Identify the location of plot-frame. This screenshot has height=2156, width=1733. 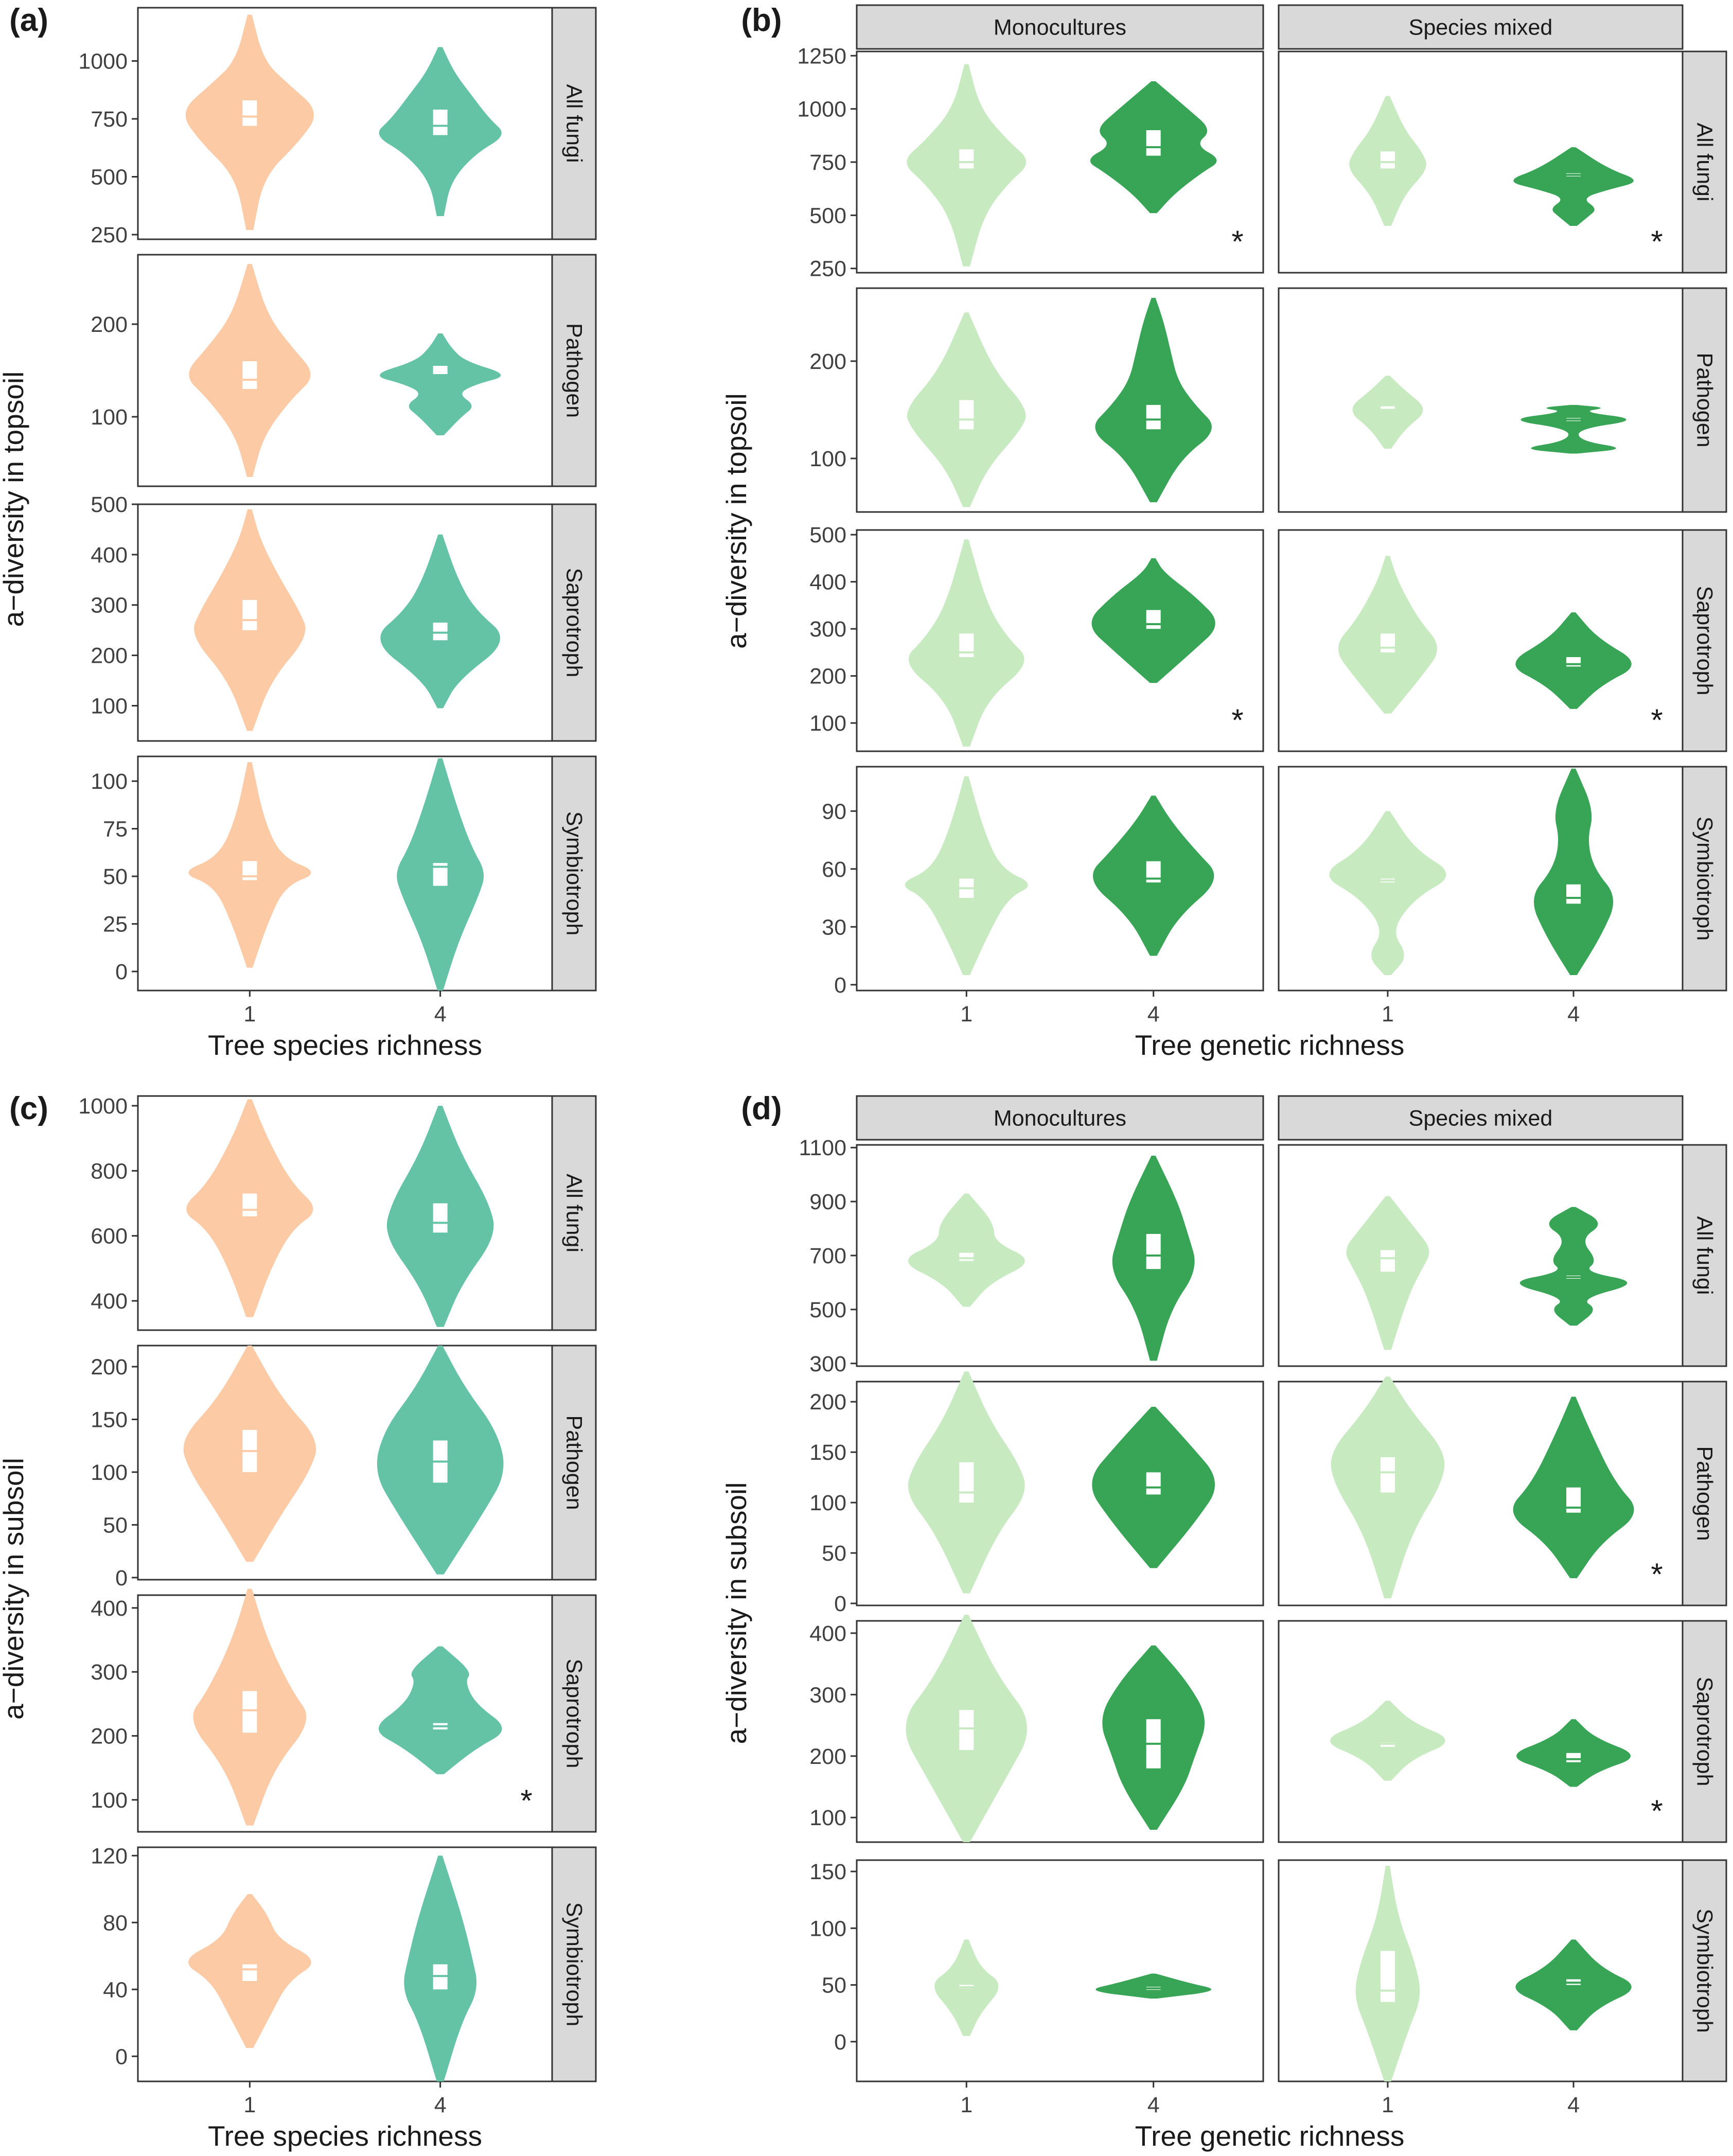
(1481, 1970).